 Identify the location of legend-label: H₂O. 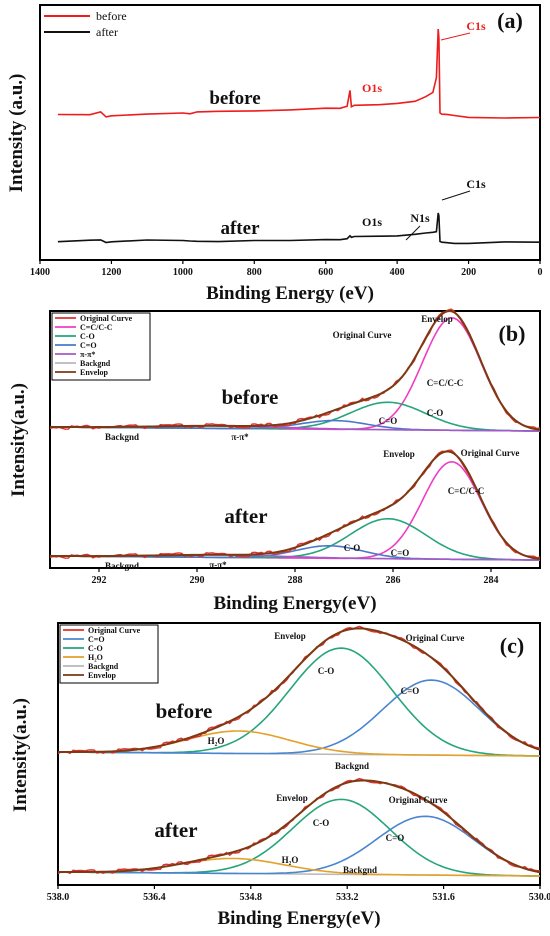
(95, 657).